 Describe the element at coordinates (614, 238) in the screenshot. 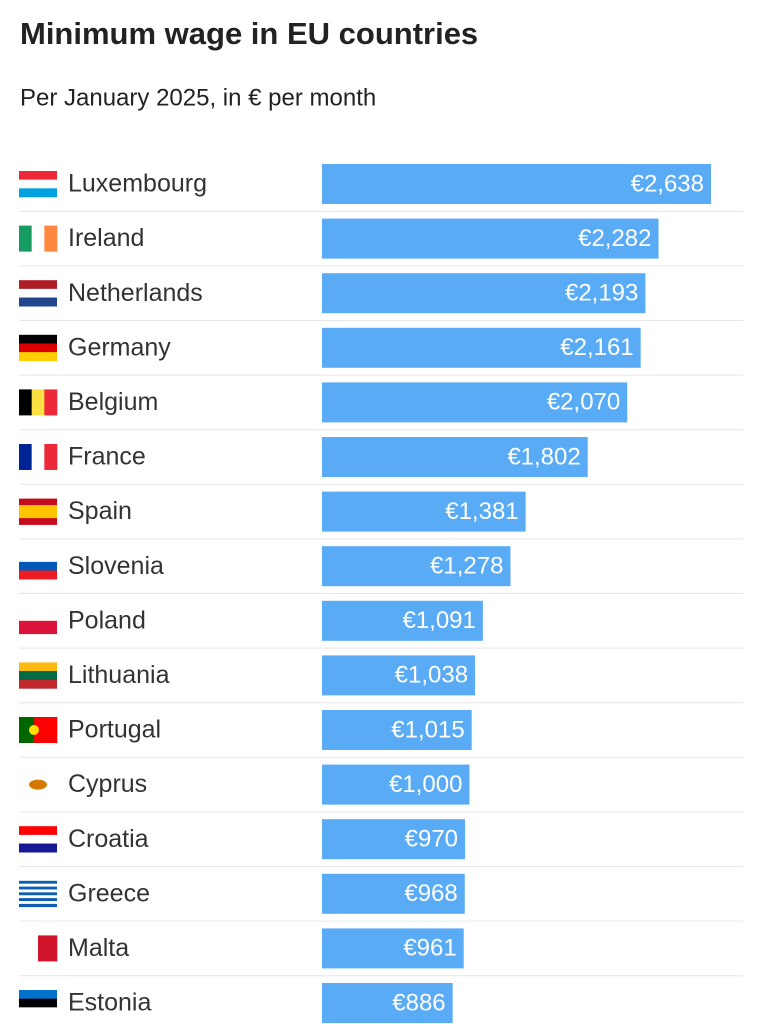

I see `value-label: €2,282` at that location.